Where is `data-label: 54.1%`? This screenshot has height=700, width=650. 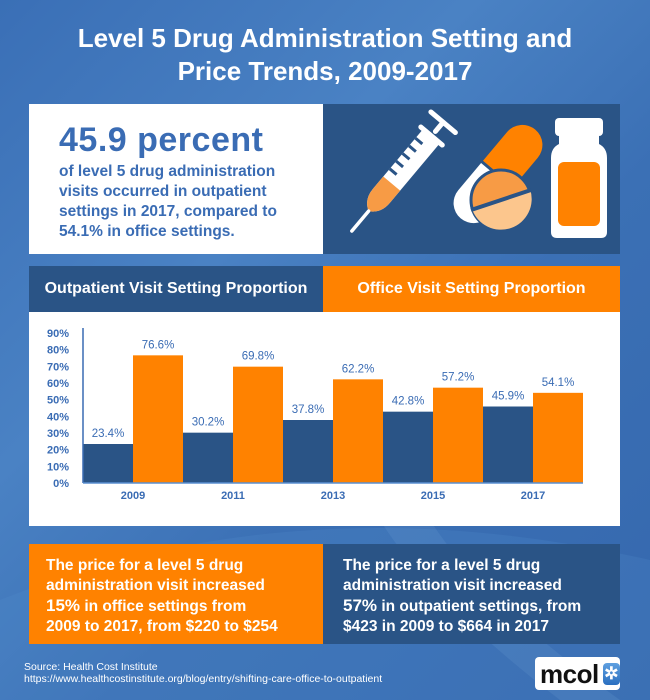
data-label: 54.1% is located at coordinates (558, 383).